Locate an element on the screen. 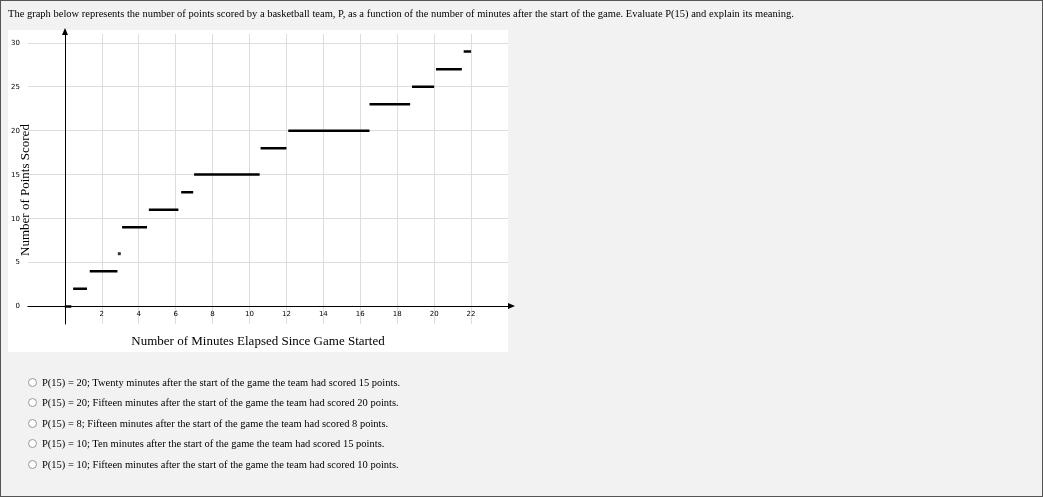 The width and height of the screenshot is (1043, 497). text: P(15) = 20; Fifteen minutes after the start of the game the team had scored 20 points. is located at coordinates (220, 403).